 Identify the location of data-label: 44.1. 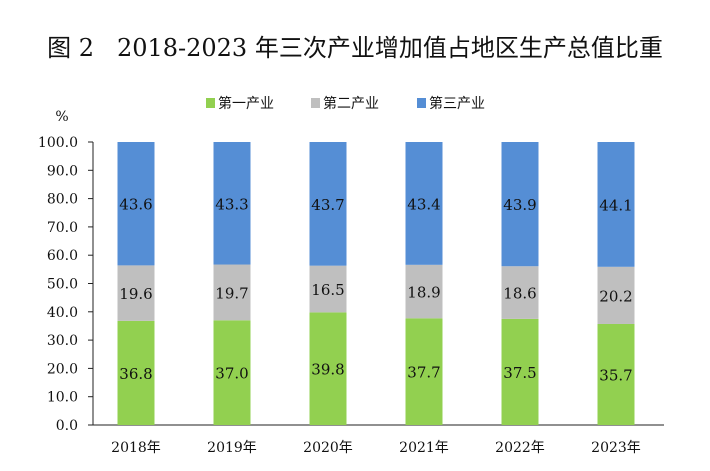
(615, 205).